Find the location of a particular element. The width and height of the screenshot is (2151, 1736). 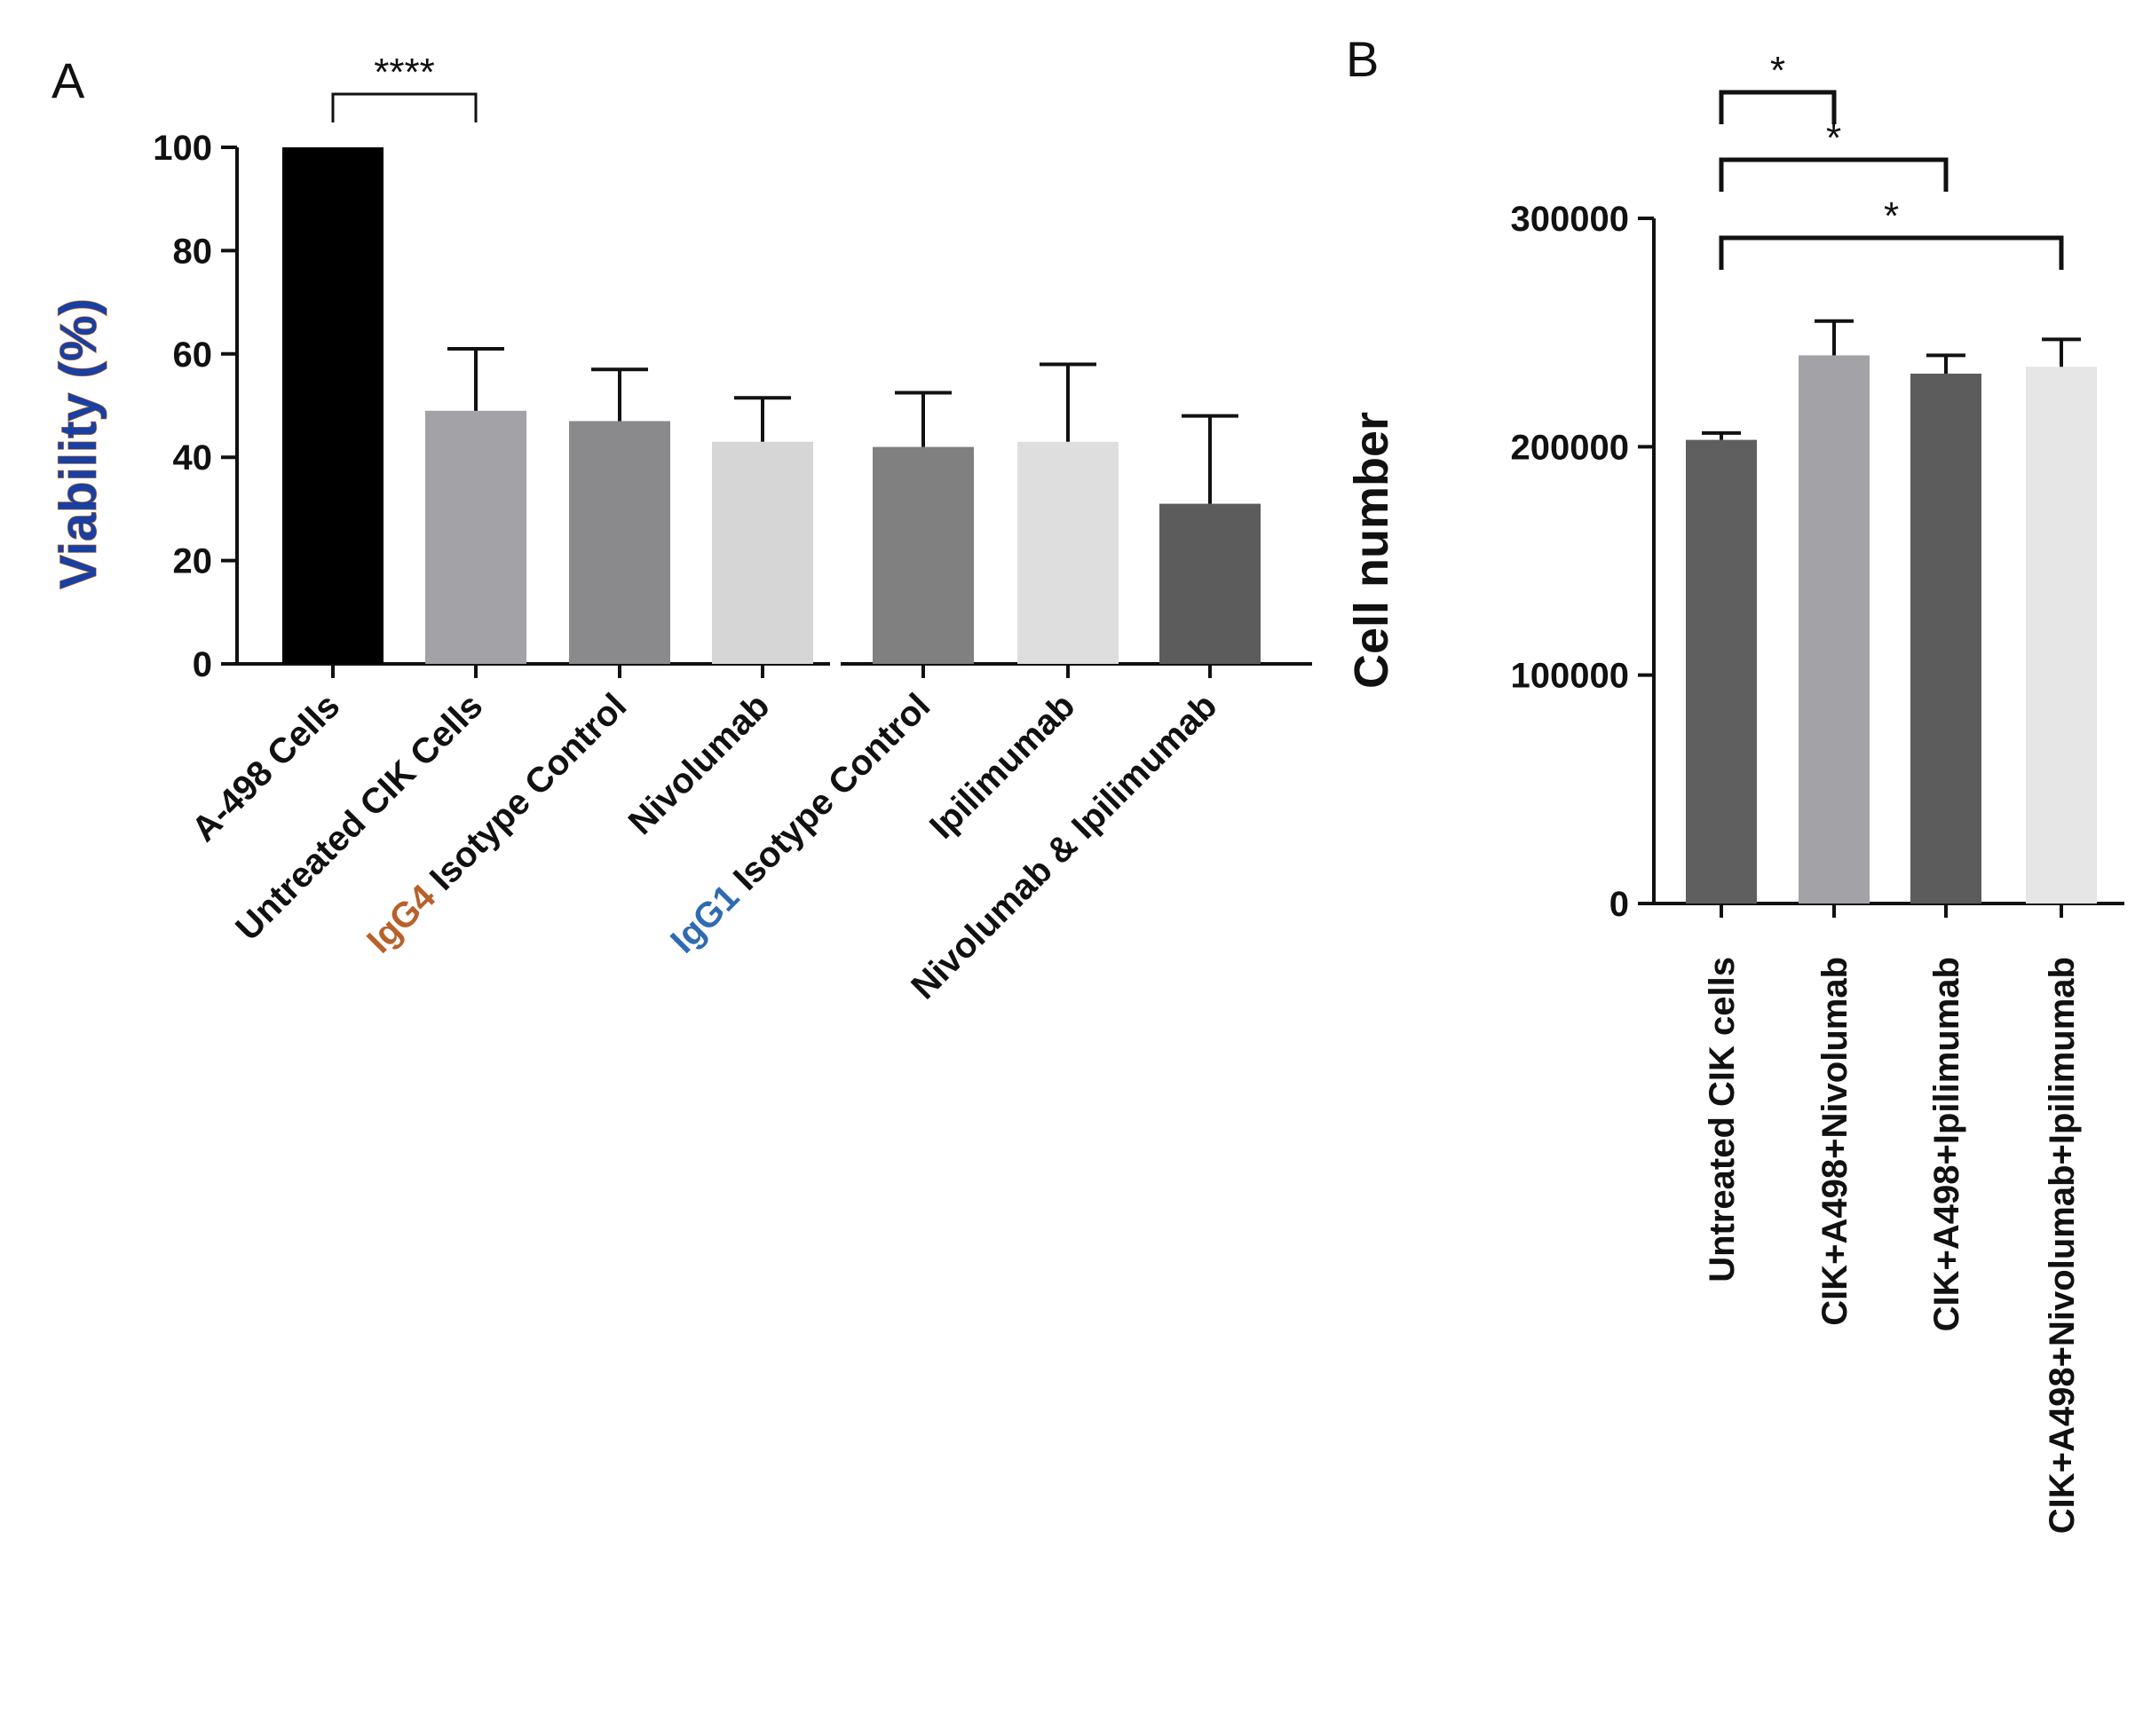

category-text: Nivolumab & Ipilimumab is located at coordinates (1064, 846).